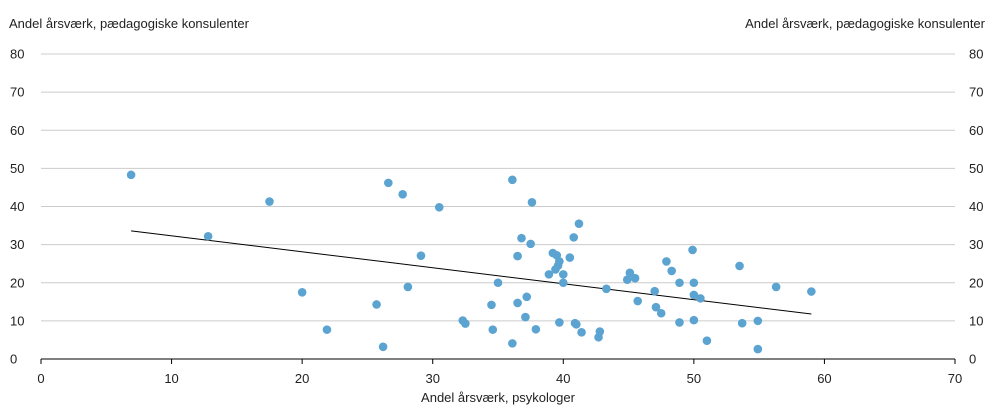 The height and width of the screenshot is (406, 987). Describe the element at coordinates (17, 92) in the screenshot. I see `y-tick-left-70: 70` at that location.